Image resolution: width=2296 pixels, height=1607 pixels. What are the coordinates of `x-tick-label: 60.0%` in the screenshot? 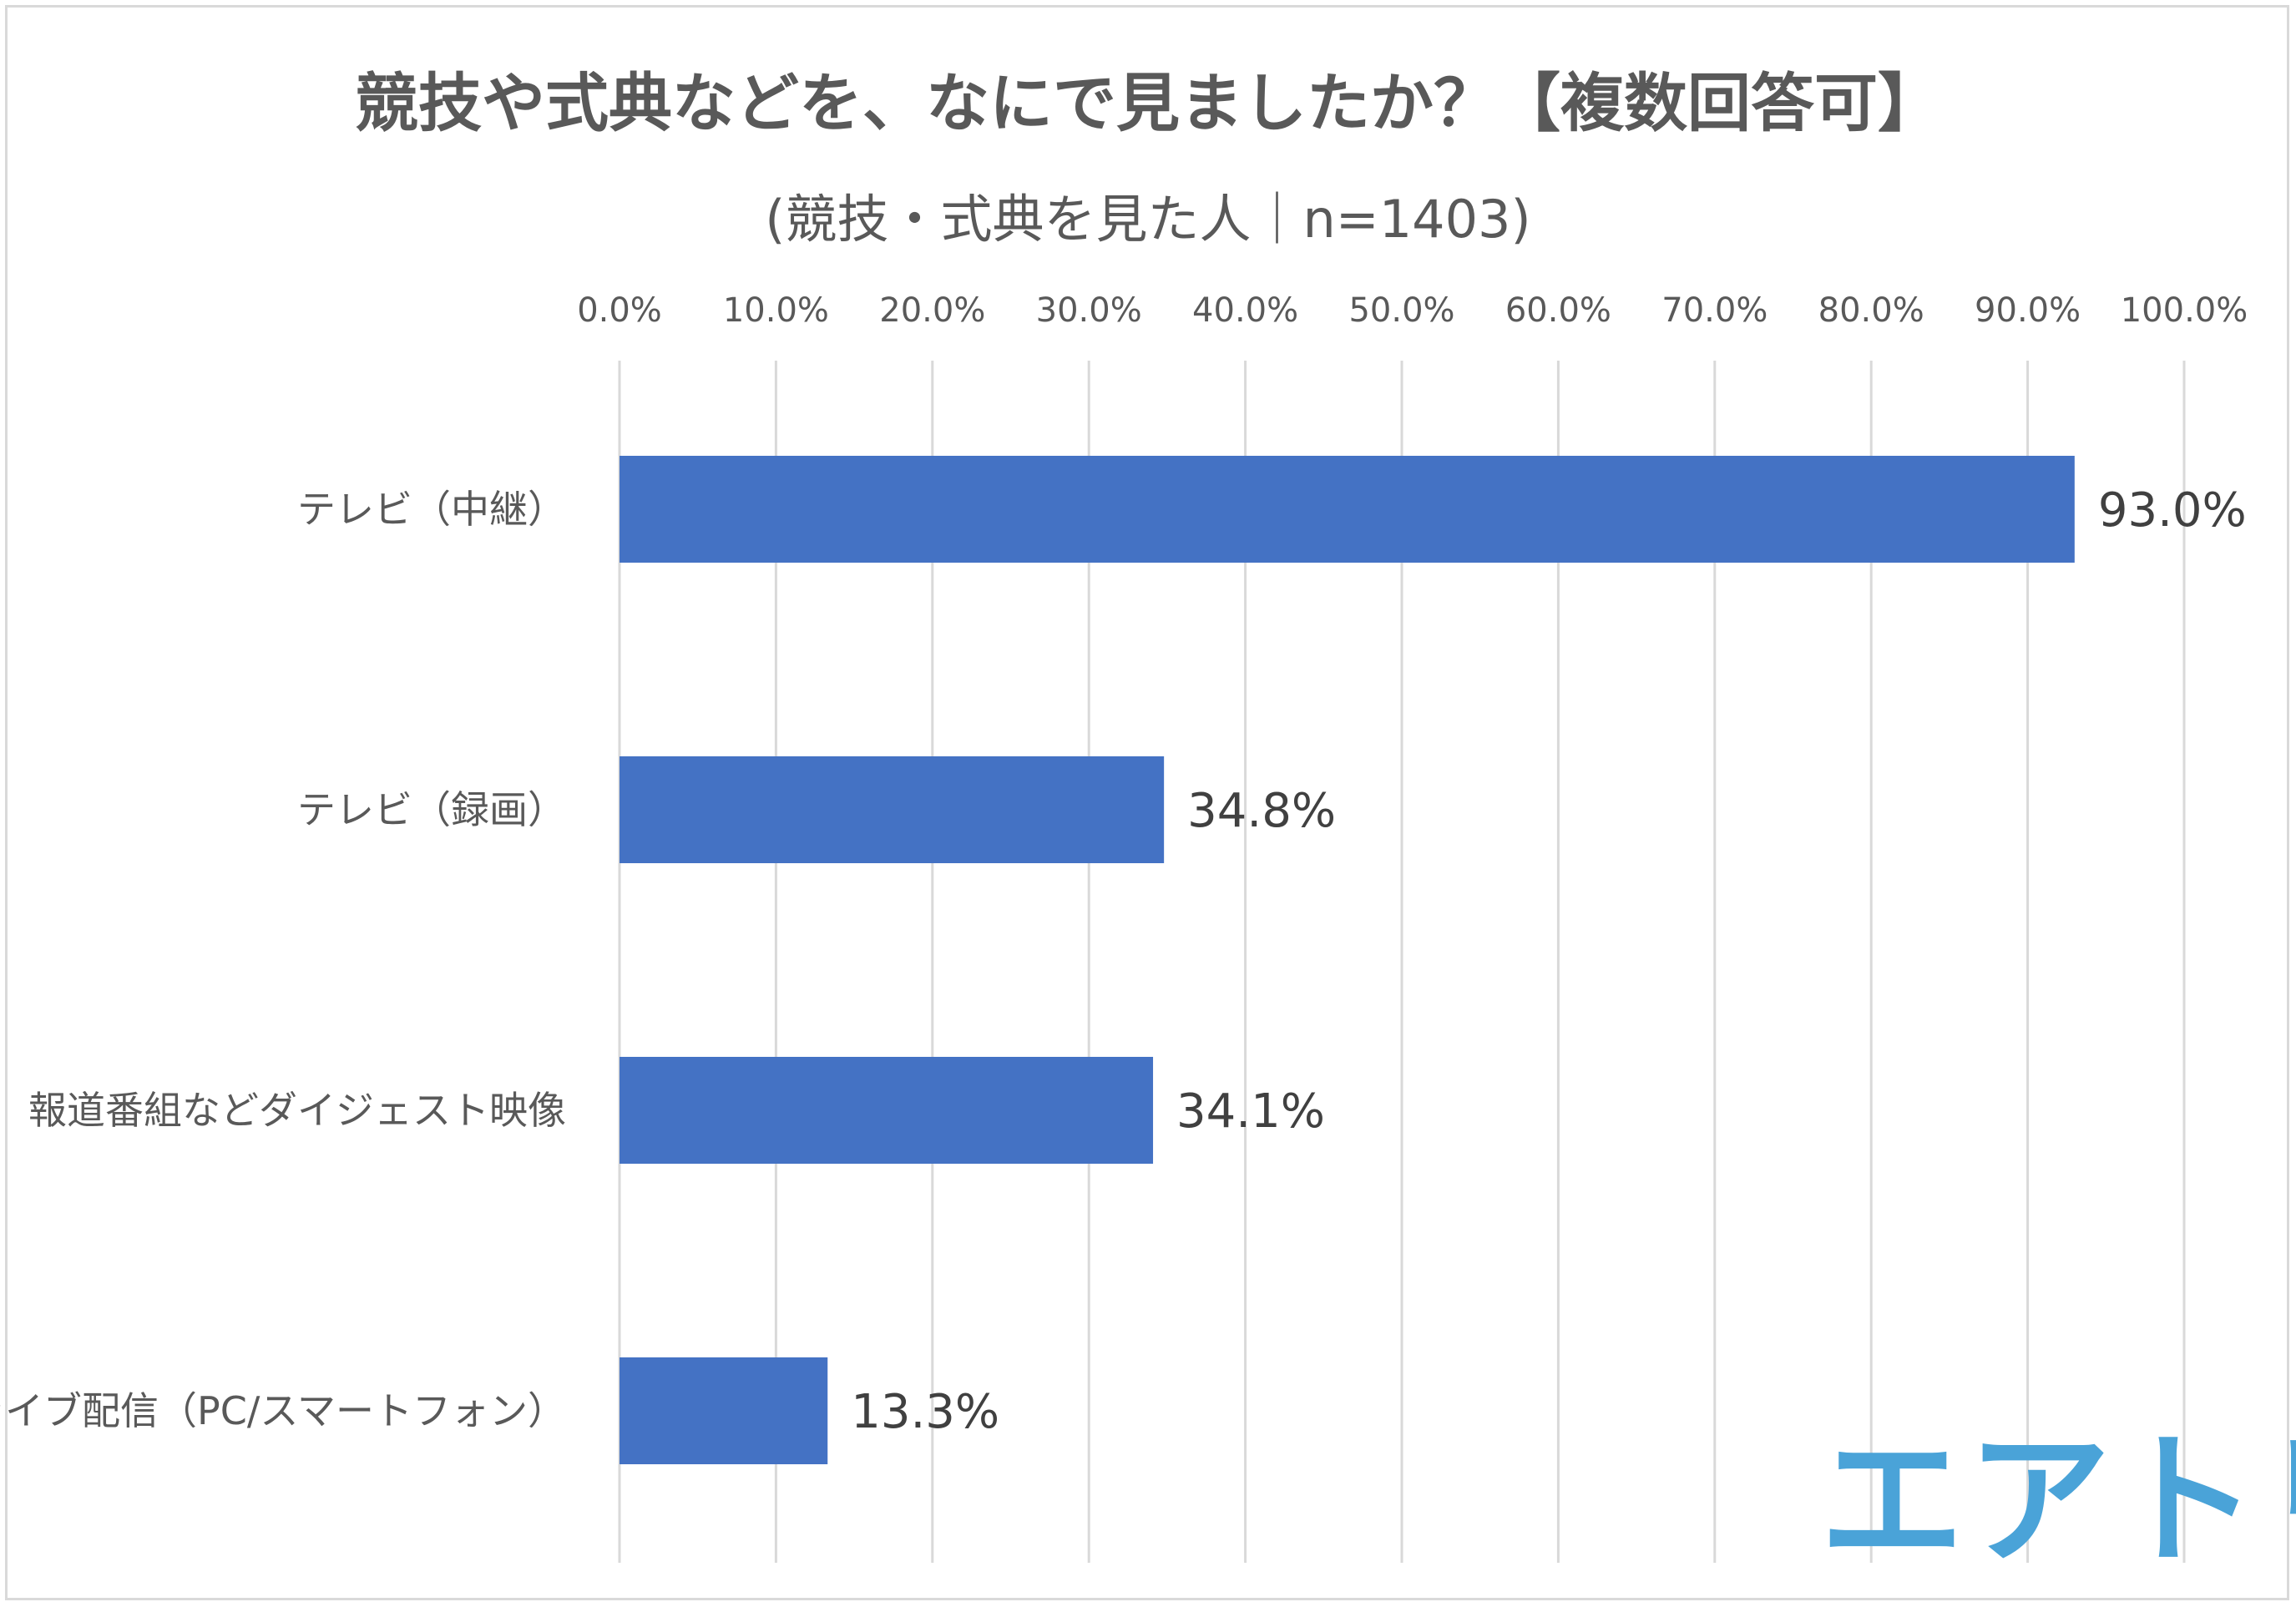 It's located at (1558, 310).